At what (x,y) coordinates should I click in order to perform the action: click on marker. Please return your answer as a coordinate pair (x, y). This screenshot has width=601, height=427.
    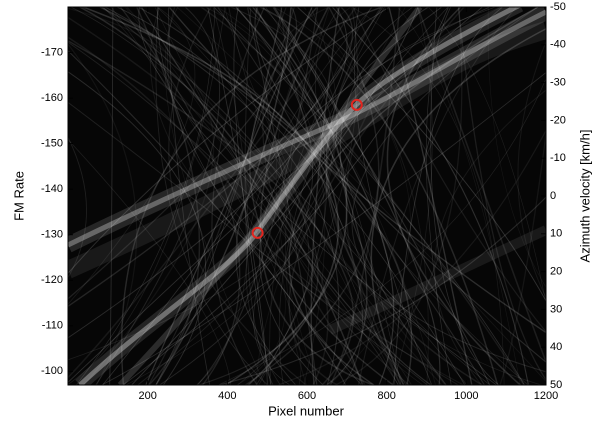
    Looking at the image, I should click on (257, 232).